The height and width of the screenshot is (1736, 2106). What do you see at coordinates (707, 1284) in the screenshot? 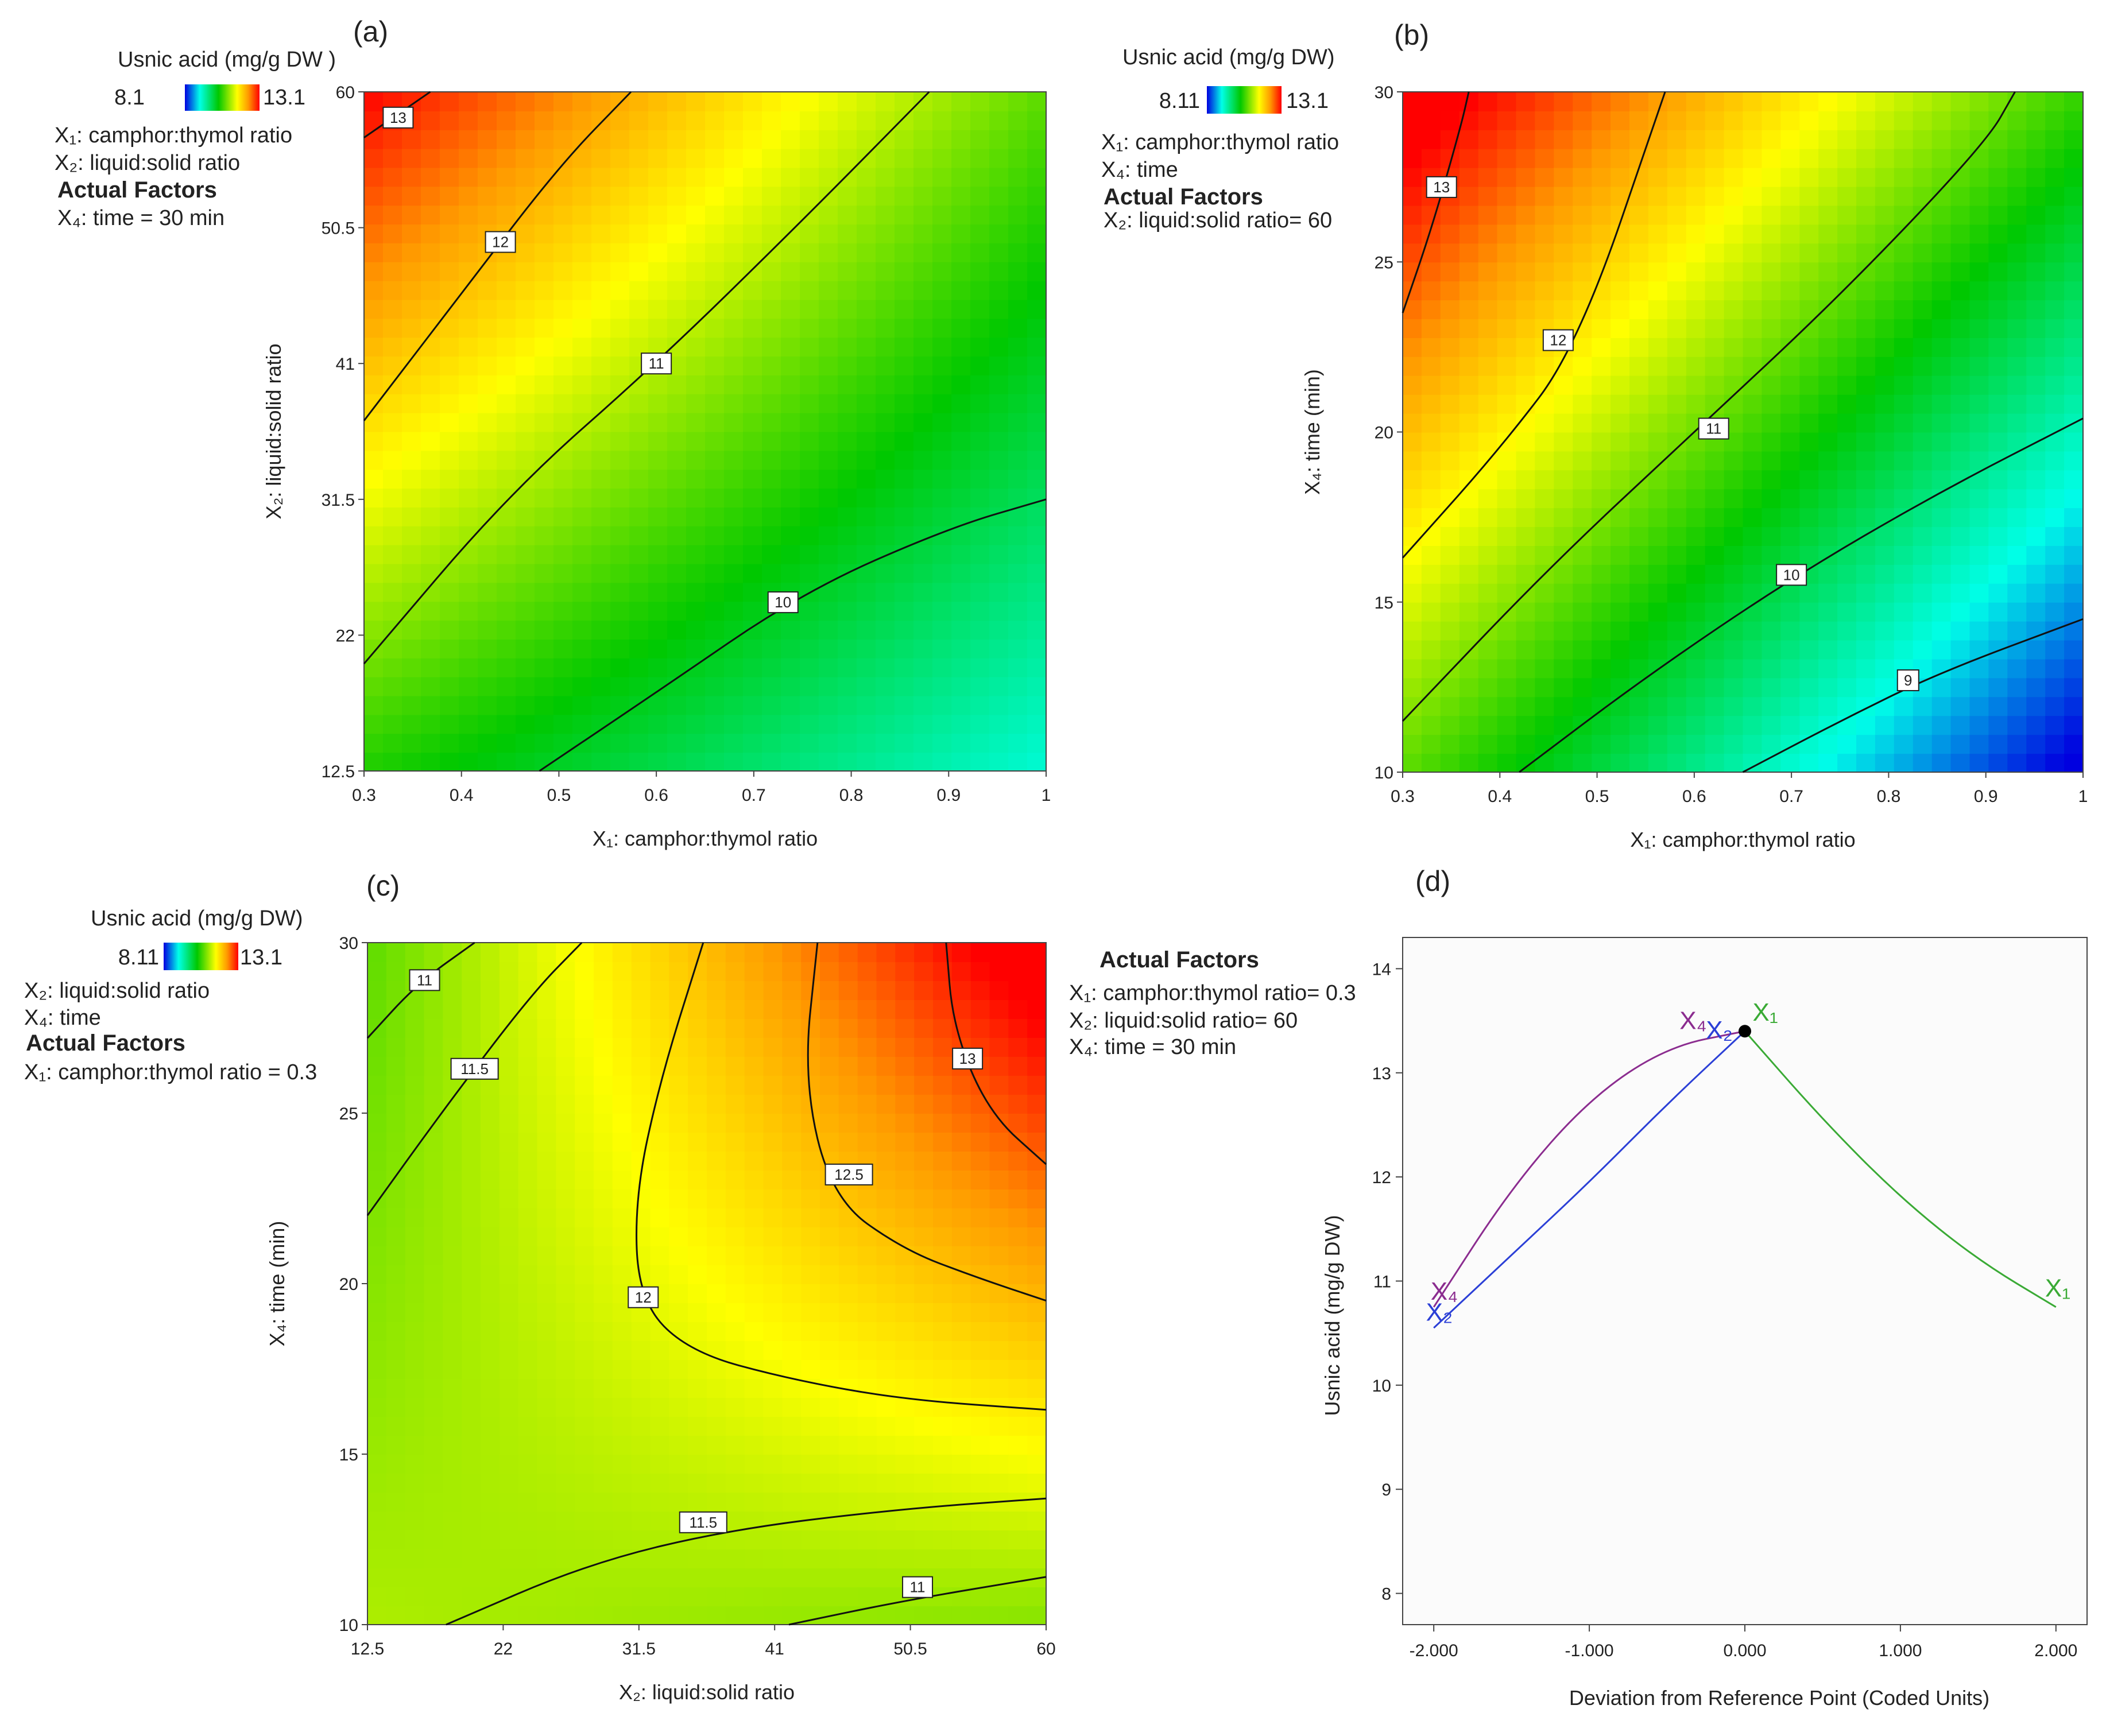
I see `panel-c-color-field` at bounding box center [707, 1284].